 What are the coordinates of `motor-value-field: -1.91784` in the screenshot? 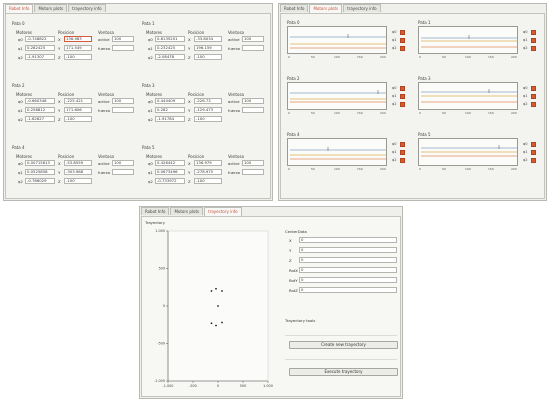 It's located at (170, 119).